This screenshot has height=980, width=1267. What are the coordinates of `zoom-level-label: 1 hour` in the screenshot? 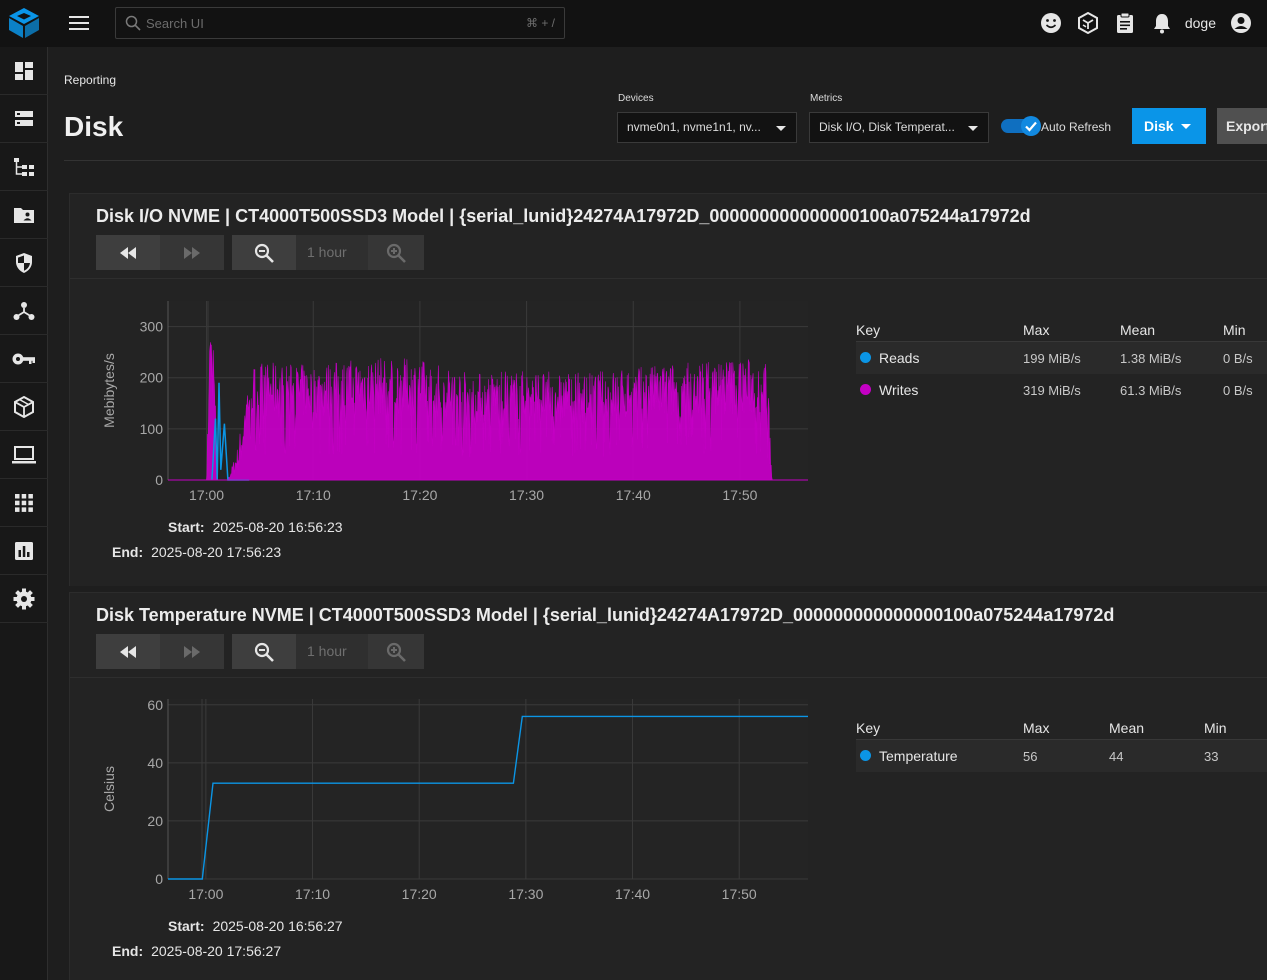 It's located at (332, 651).